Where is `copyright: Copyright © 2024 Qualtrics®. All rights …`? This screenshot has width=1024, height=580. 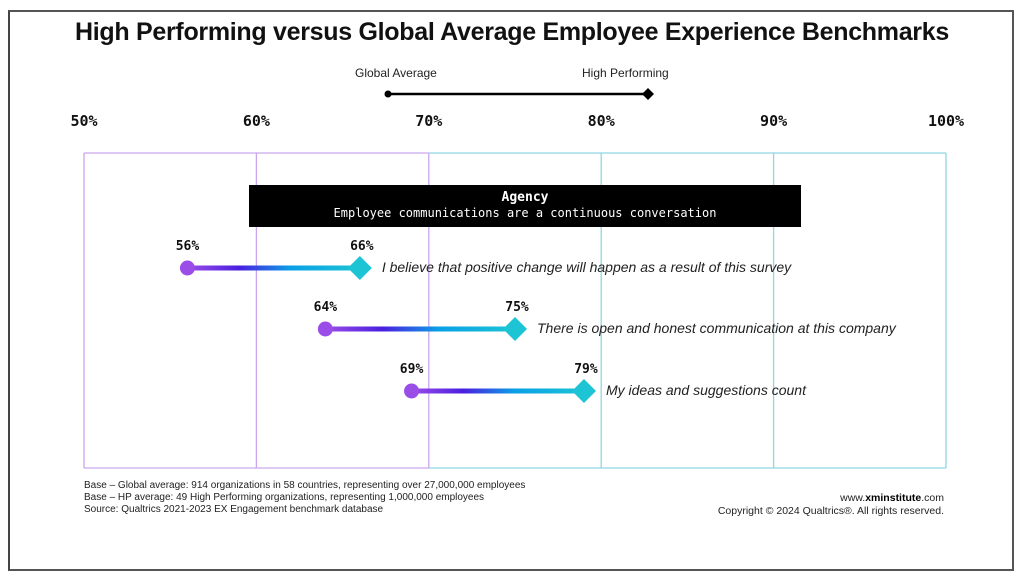
copyright: Copyright © 2024 Qualtrics®. All rights … is located at coordinates (830, 511).